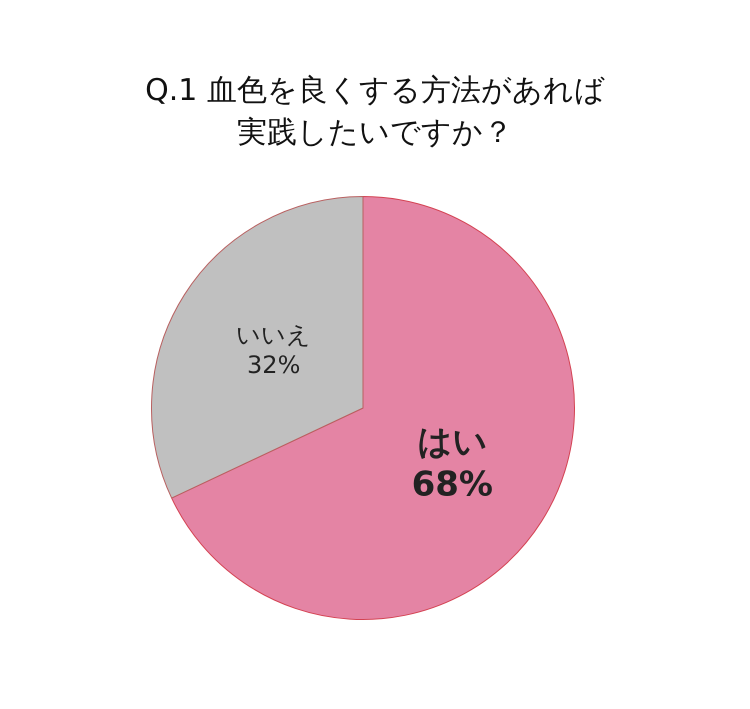 The height and width of the screenshot is (709, 750). What do you see at coordinates (273, 365) in the screenshot?
I see `data-label: 32%` at bounding box center [273, 365].